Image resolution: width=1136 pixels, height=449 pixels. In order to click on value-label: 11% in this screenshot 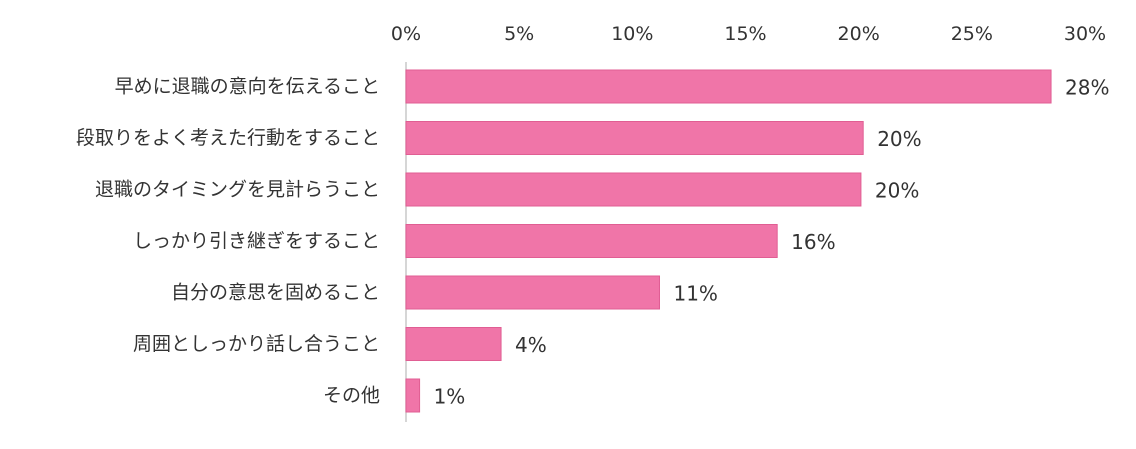, I will do `click(695, 294)`.